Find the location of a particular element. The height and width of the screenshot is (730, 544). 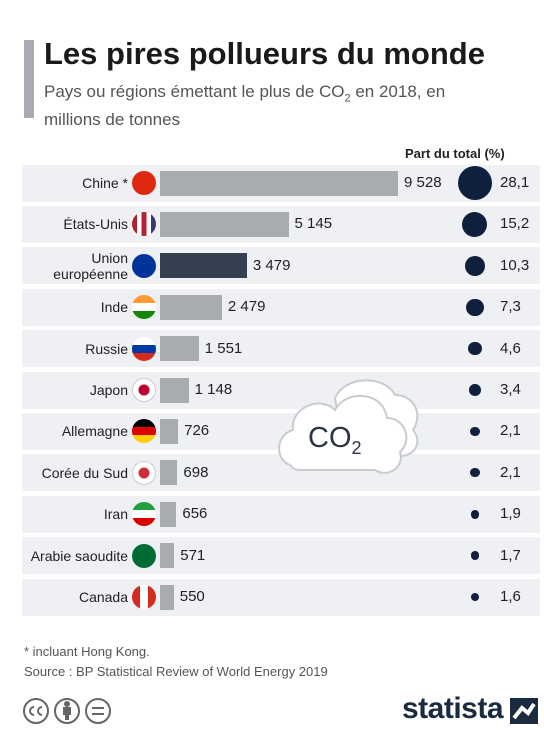

cloud-label: CO2 is located at coordinates (335, 440).